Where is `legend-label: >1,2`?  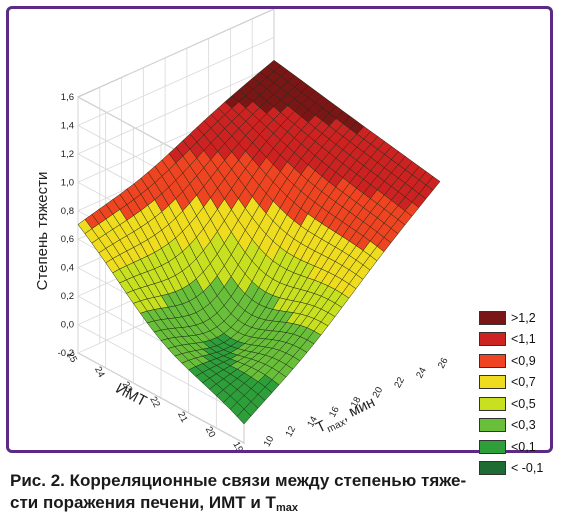
legend-label: >1,2 is located at coordinates (523, 317).